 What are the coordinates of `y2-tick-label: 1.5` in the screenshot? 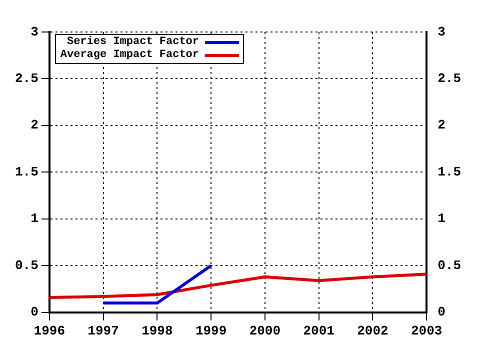 It's located at (450, 172).